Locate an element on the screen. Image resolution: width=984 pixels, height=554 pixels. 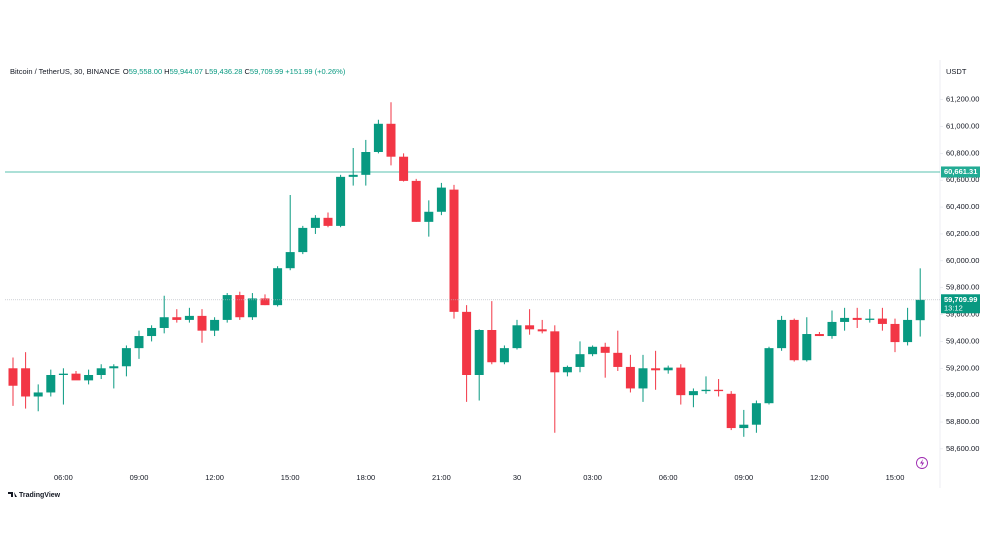
y-tick-label: 60,800.00 is located at coordinates (962, 152).